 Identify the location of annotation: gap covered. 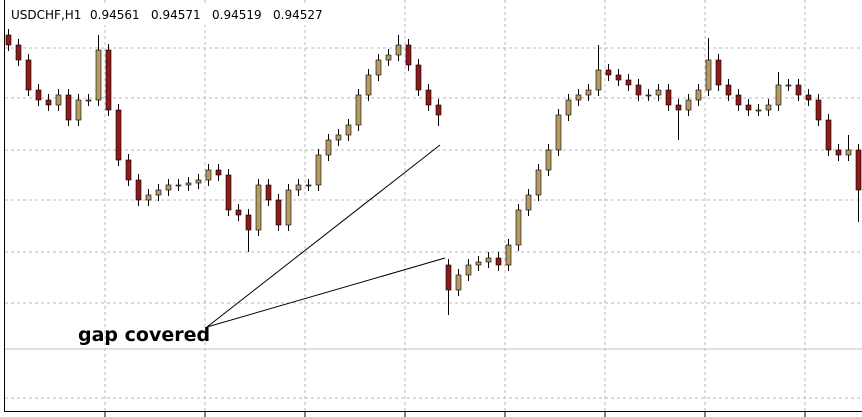
(144, 335).